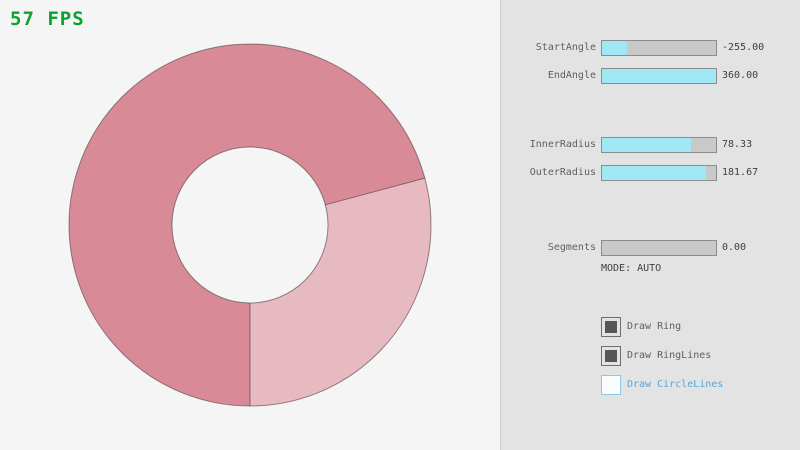 This screenshot has height=450, width=800. Describe the element at coordinates (654, 326) in the screenshot. I see `checkbox-label-draw-ring: Draw Ring` at that location.